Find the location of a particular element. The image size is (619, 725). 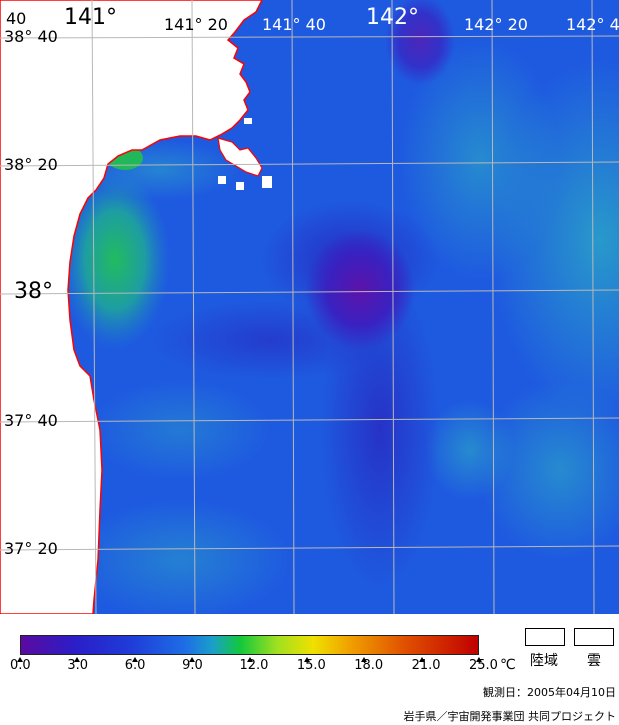

scale-tick-label: 3.0 is located at coordinates (78, 665).